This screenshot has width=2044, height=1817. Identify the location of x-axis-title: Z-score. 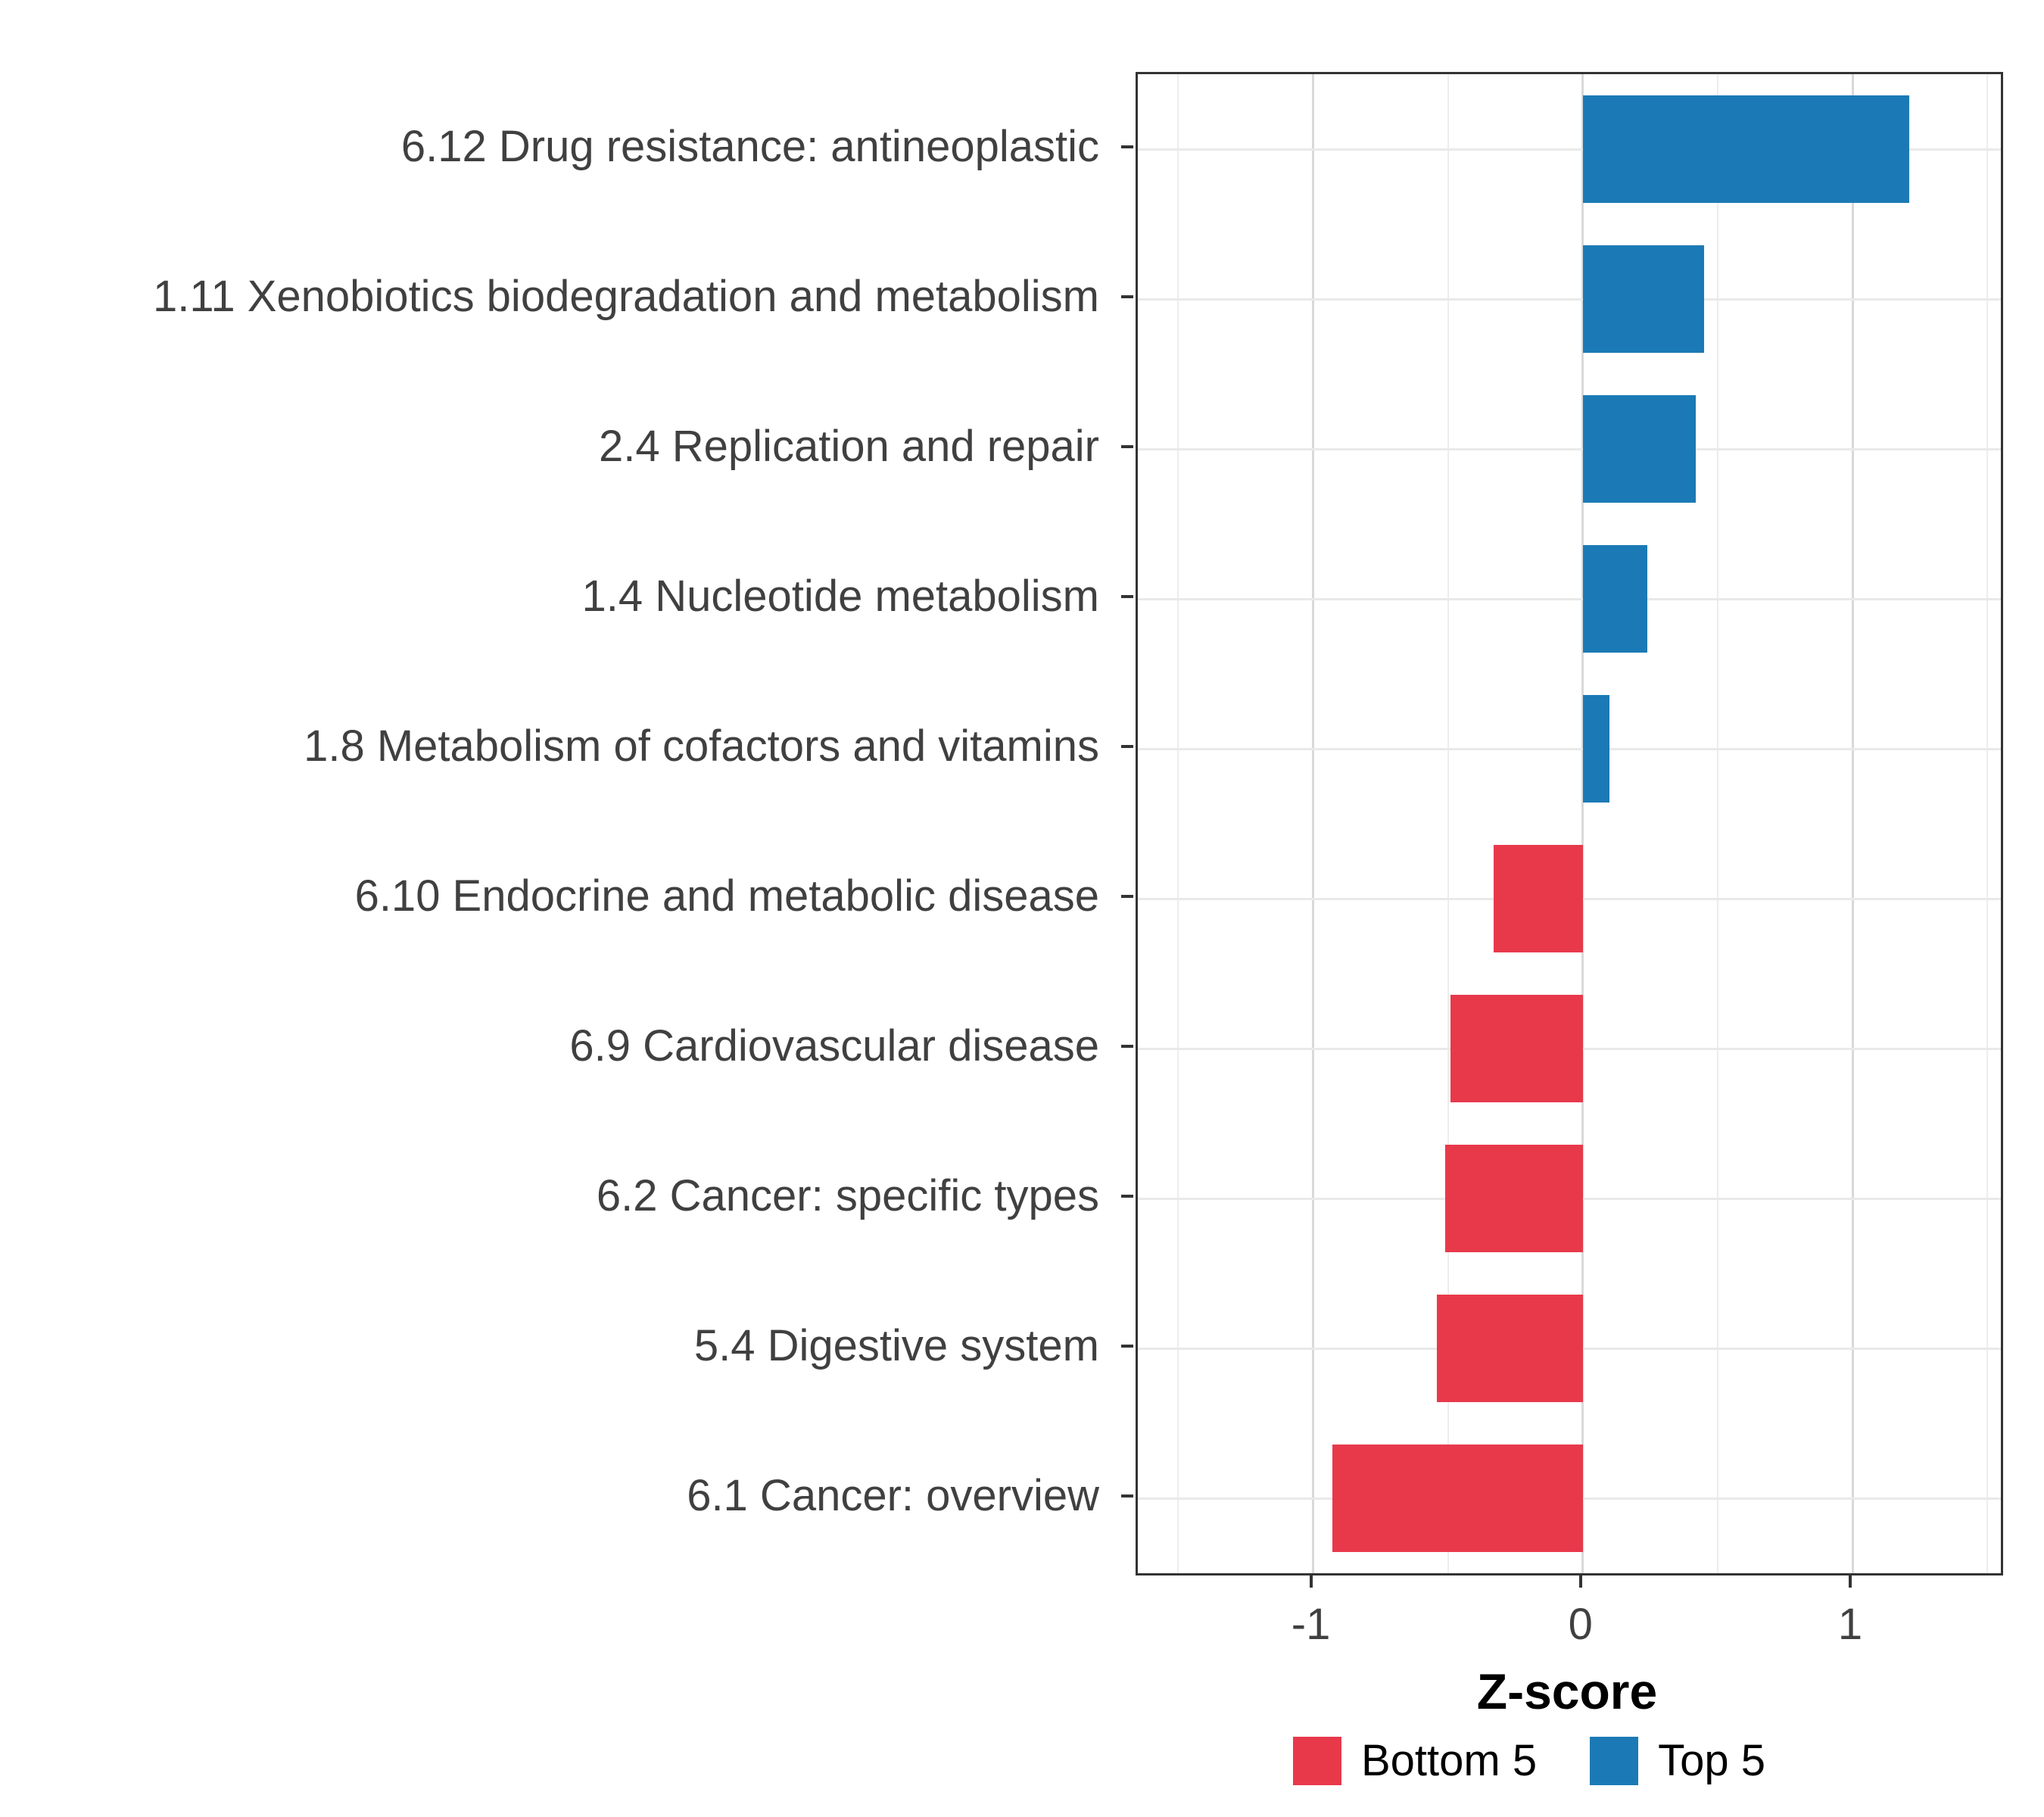
(1567, 1691).